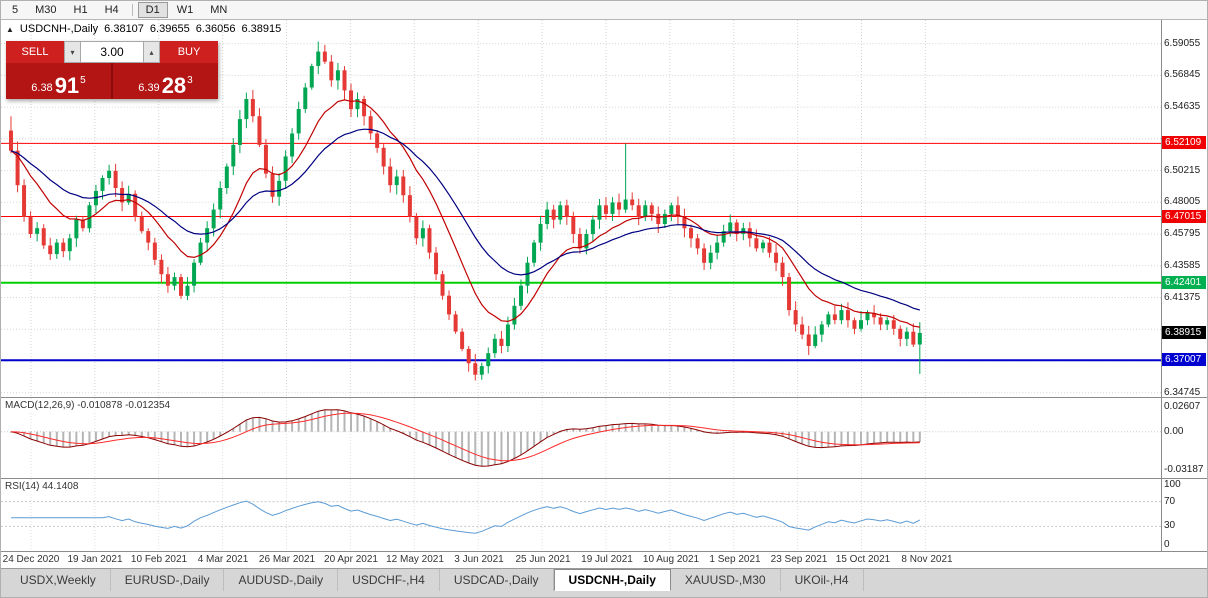 The image size is (1208, 598). Describe the element at coordinates (124, 29) in the screenshot. I see `ohlc-open: 6.38107` at that location.